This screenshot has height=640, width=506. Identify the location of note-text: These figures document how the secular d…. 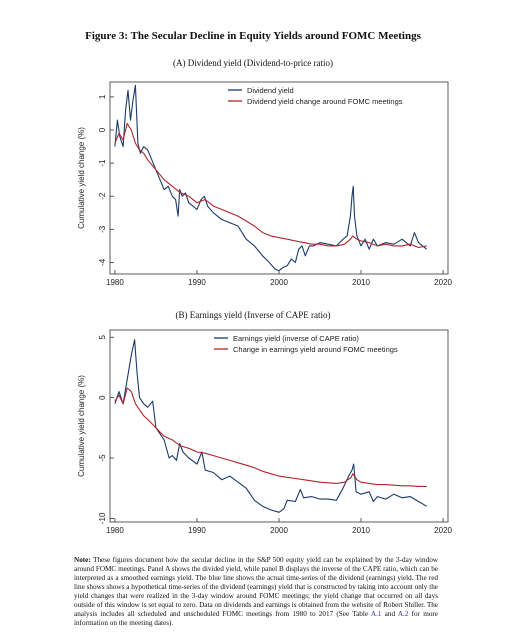
(256, 587).